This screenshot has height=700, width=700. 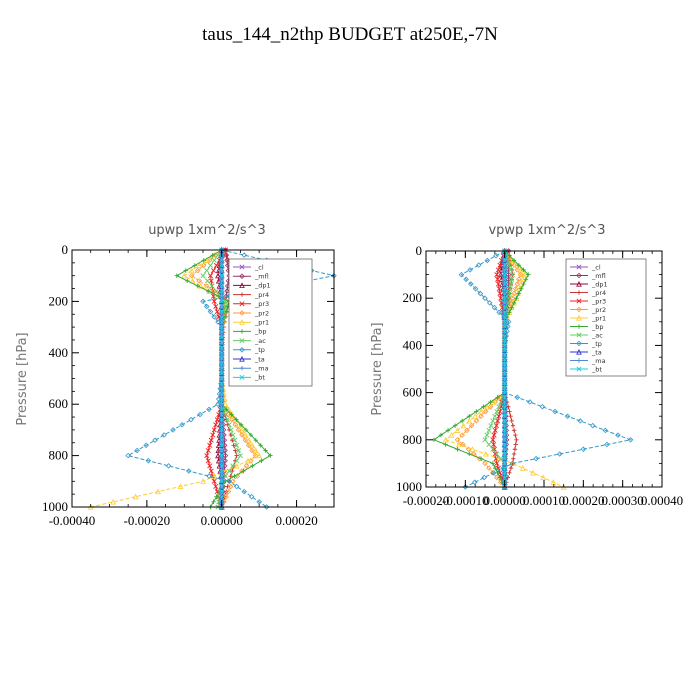 I want to click on upwp-legend-label: _pr2, so click(x=261, y=313).